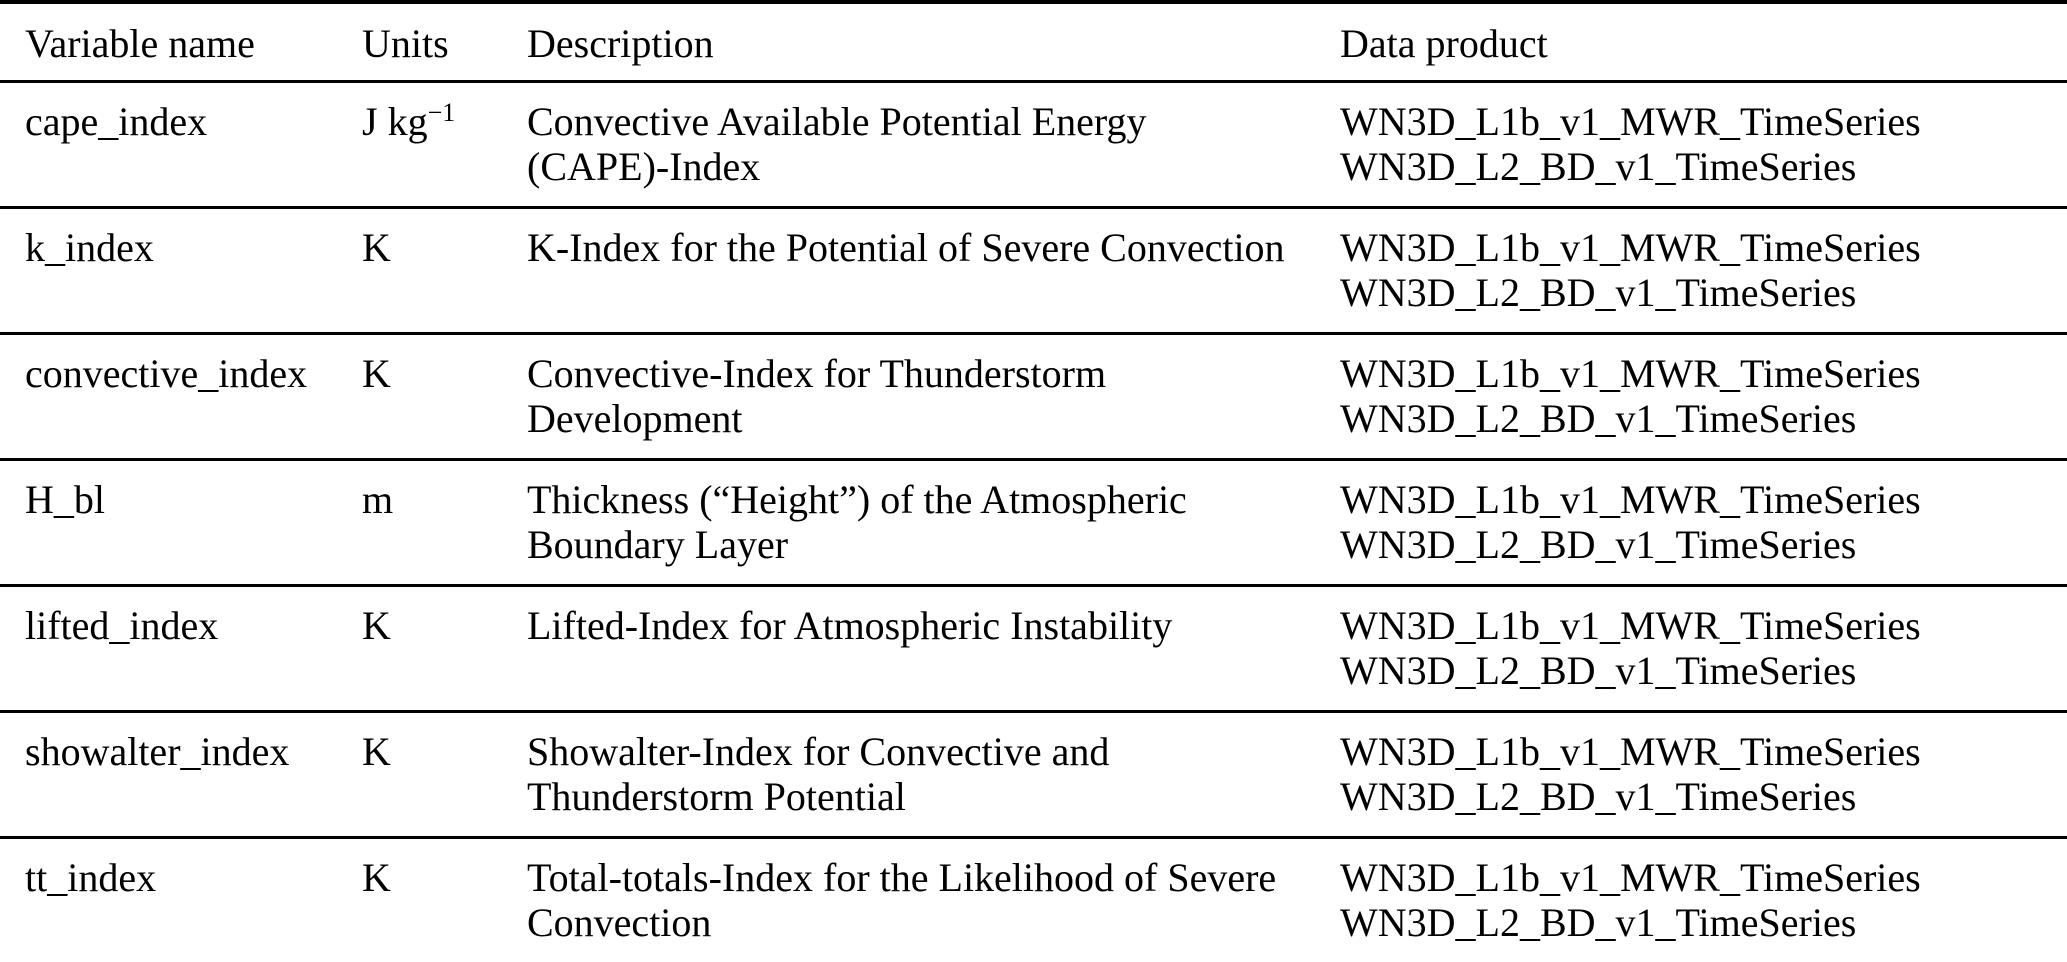 The height and width of the screenshot is (962, 2067). I want to click on cell-description: Lifted-Index for Atmospheric Instability, so click(933, 649).